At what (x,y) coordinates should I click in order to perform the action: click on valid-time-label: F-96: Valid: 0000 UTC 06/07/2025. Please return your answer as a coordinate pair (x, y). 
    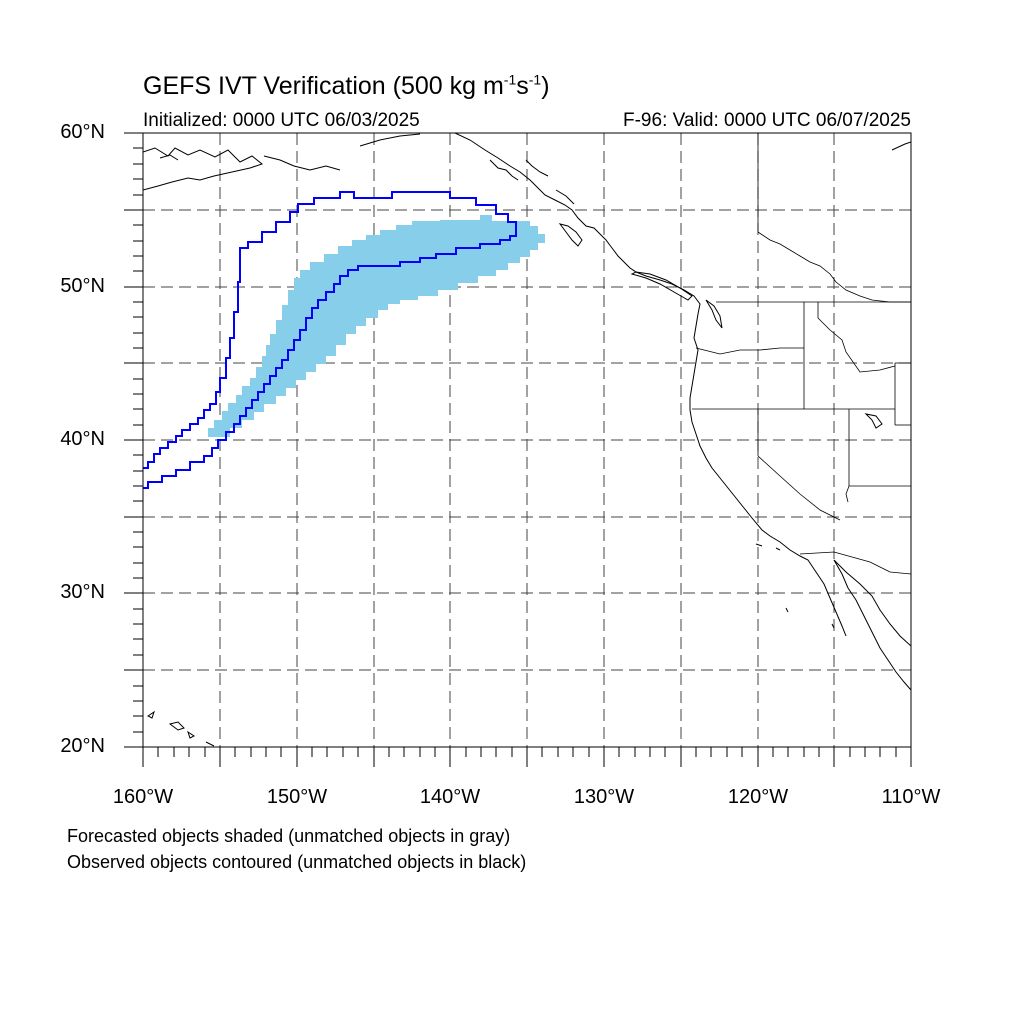
    Looking at the image, I should click on (767, 120).